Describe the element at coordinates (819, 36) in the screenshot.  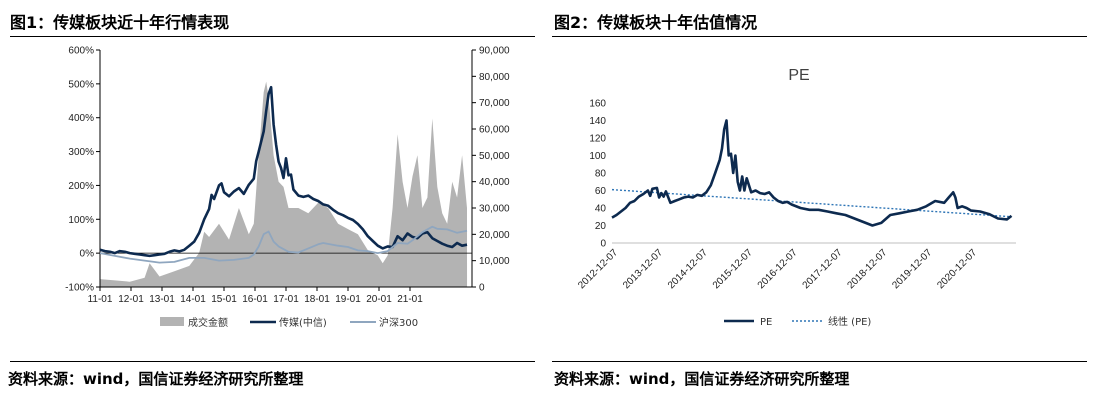
I see `figure2-top-rule` at that location.